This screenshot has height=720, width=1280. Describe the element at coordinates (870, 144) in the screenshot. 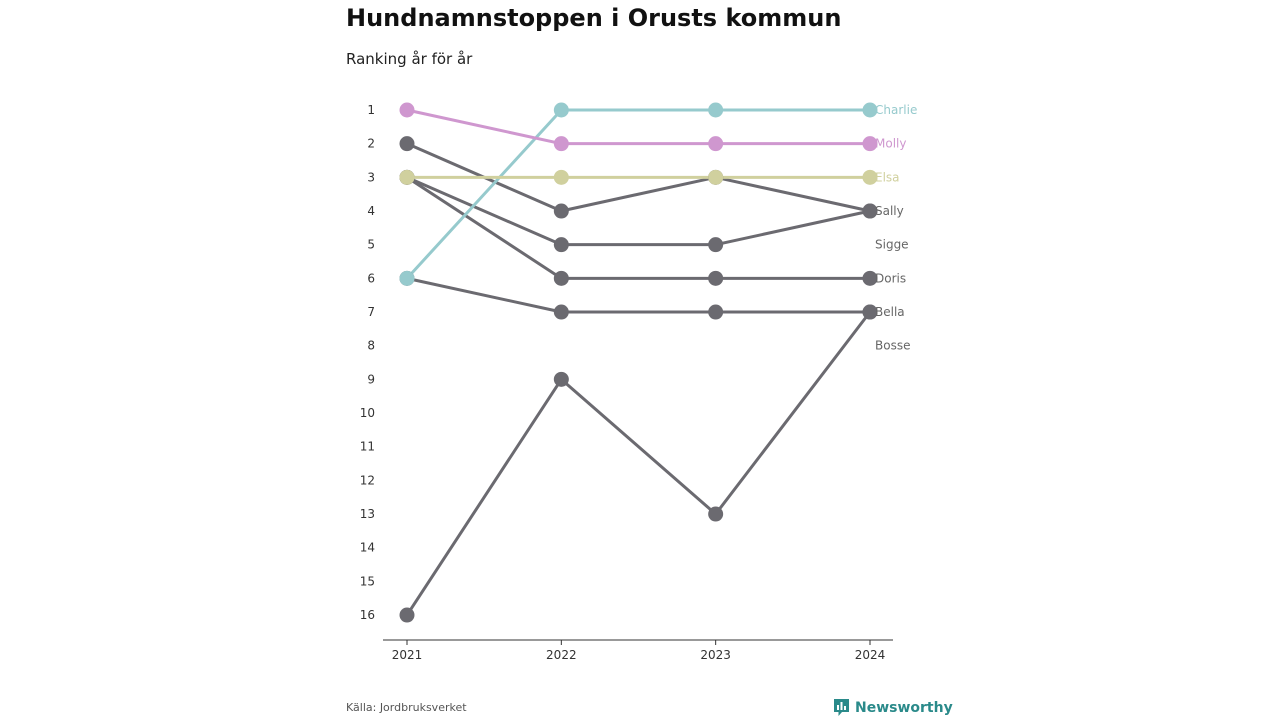

I see `point-molly-2024` at that location.